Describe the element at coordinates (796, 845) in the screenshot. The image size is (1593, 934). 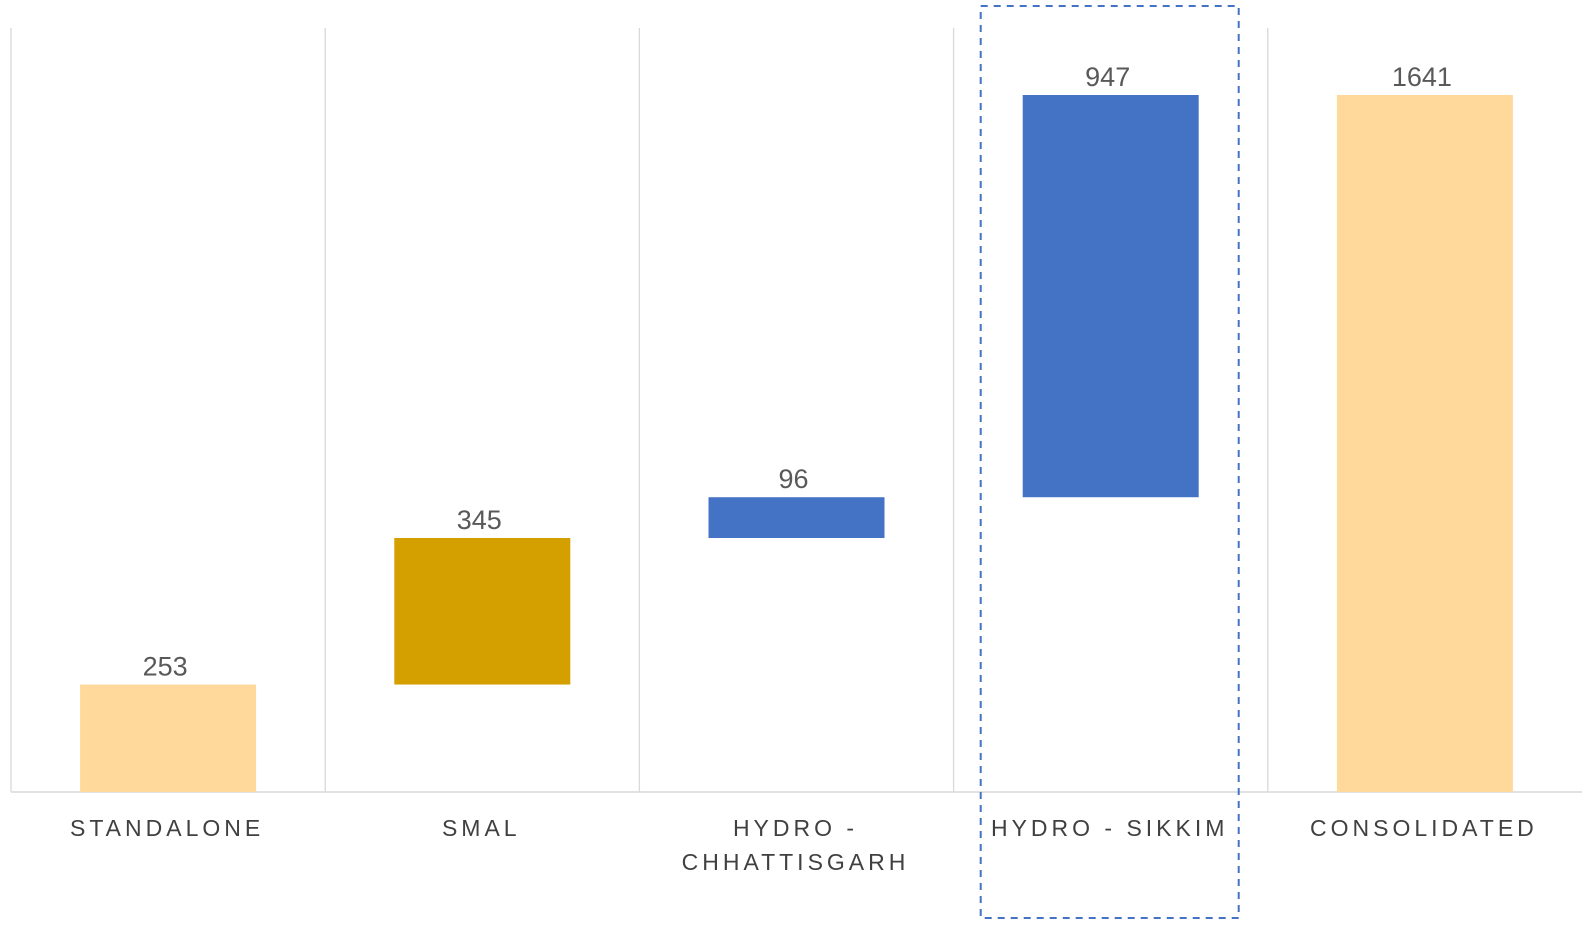
I see `category-label-hydro-chhattisgarh: HYDRO -CHHATTISGARH` at that location.